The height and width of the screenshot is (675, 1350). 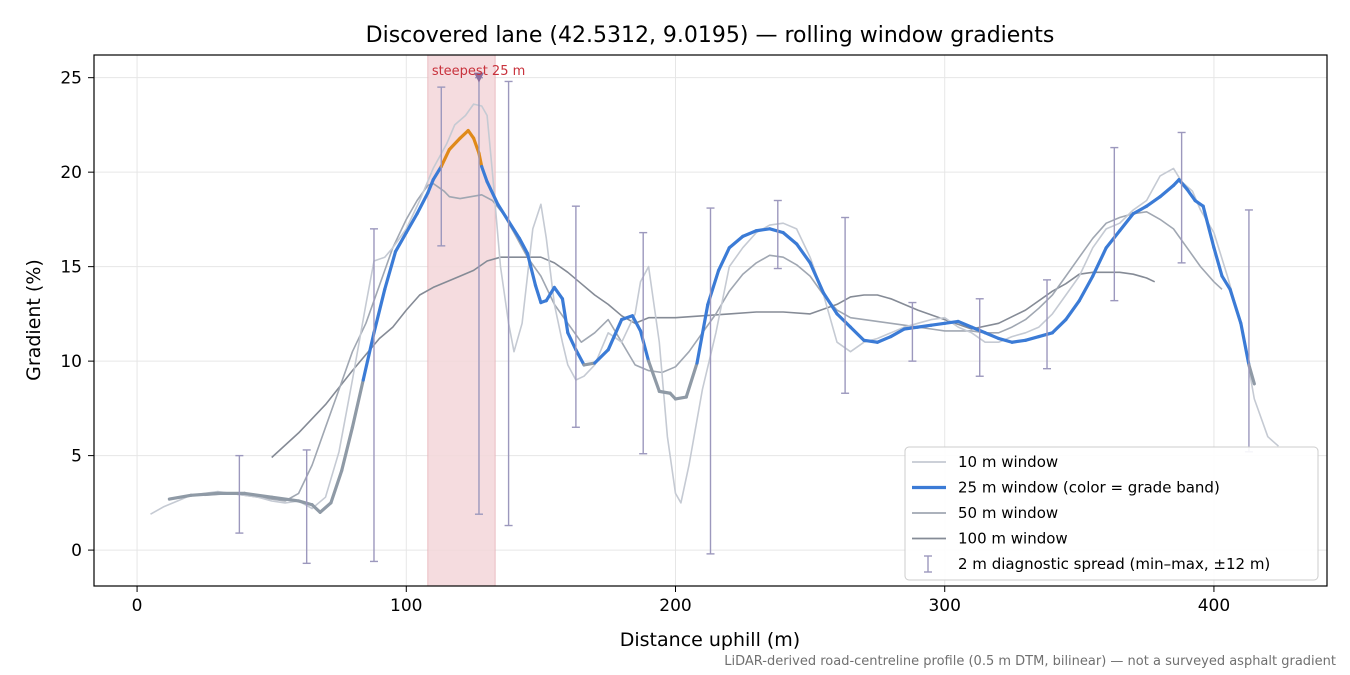 What do you see at coordinates (1008, 513) in the screenshot?
I see `legend-label: 50 m window` at bounding box center [1008, 513].